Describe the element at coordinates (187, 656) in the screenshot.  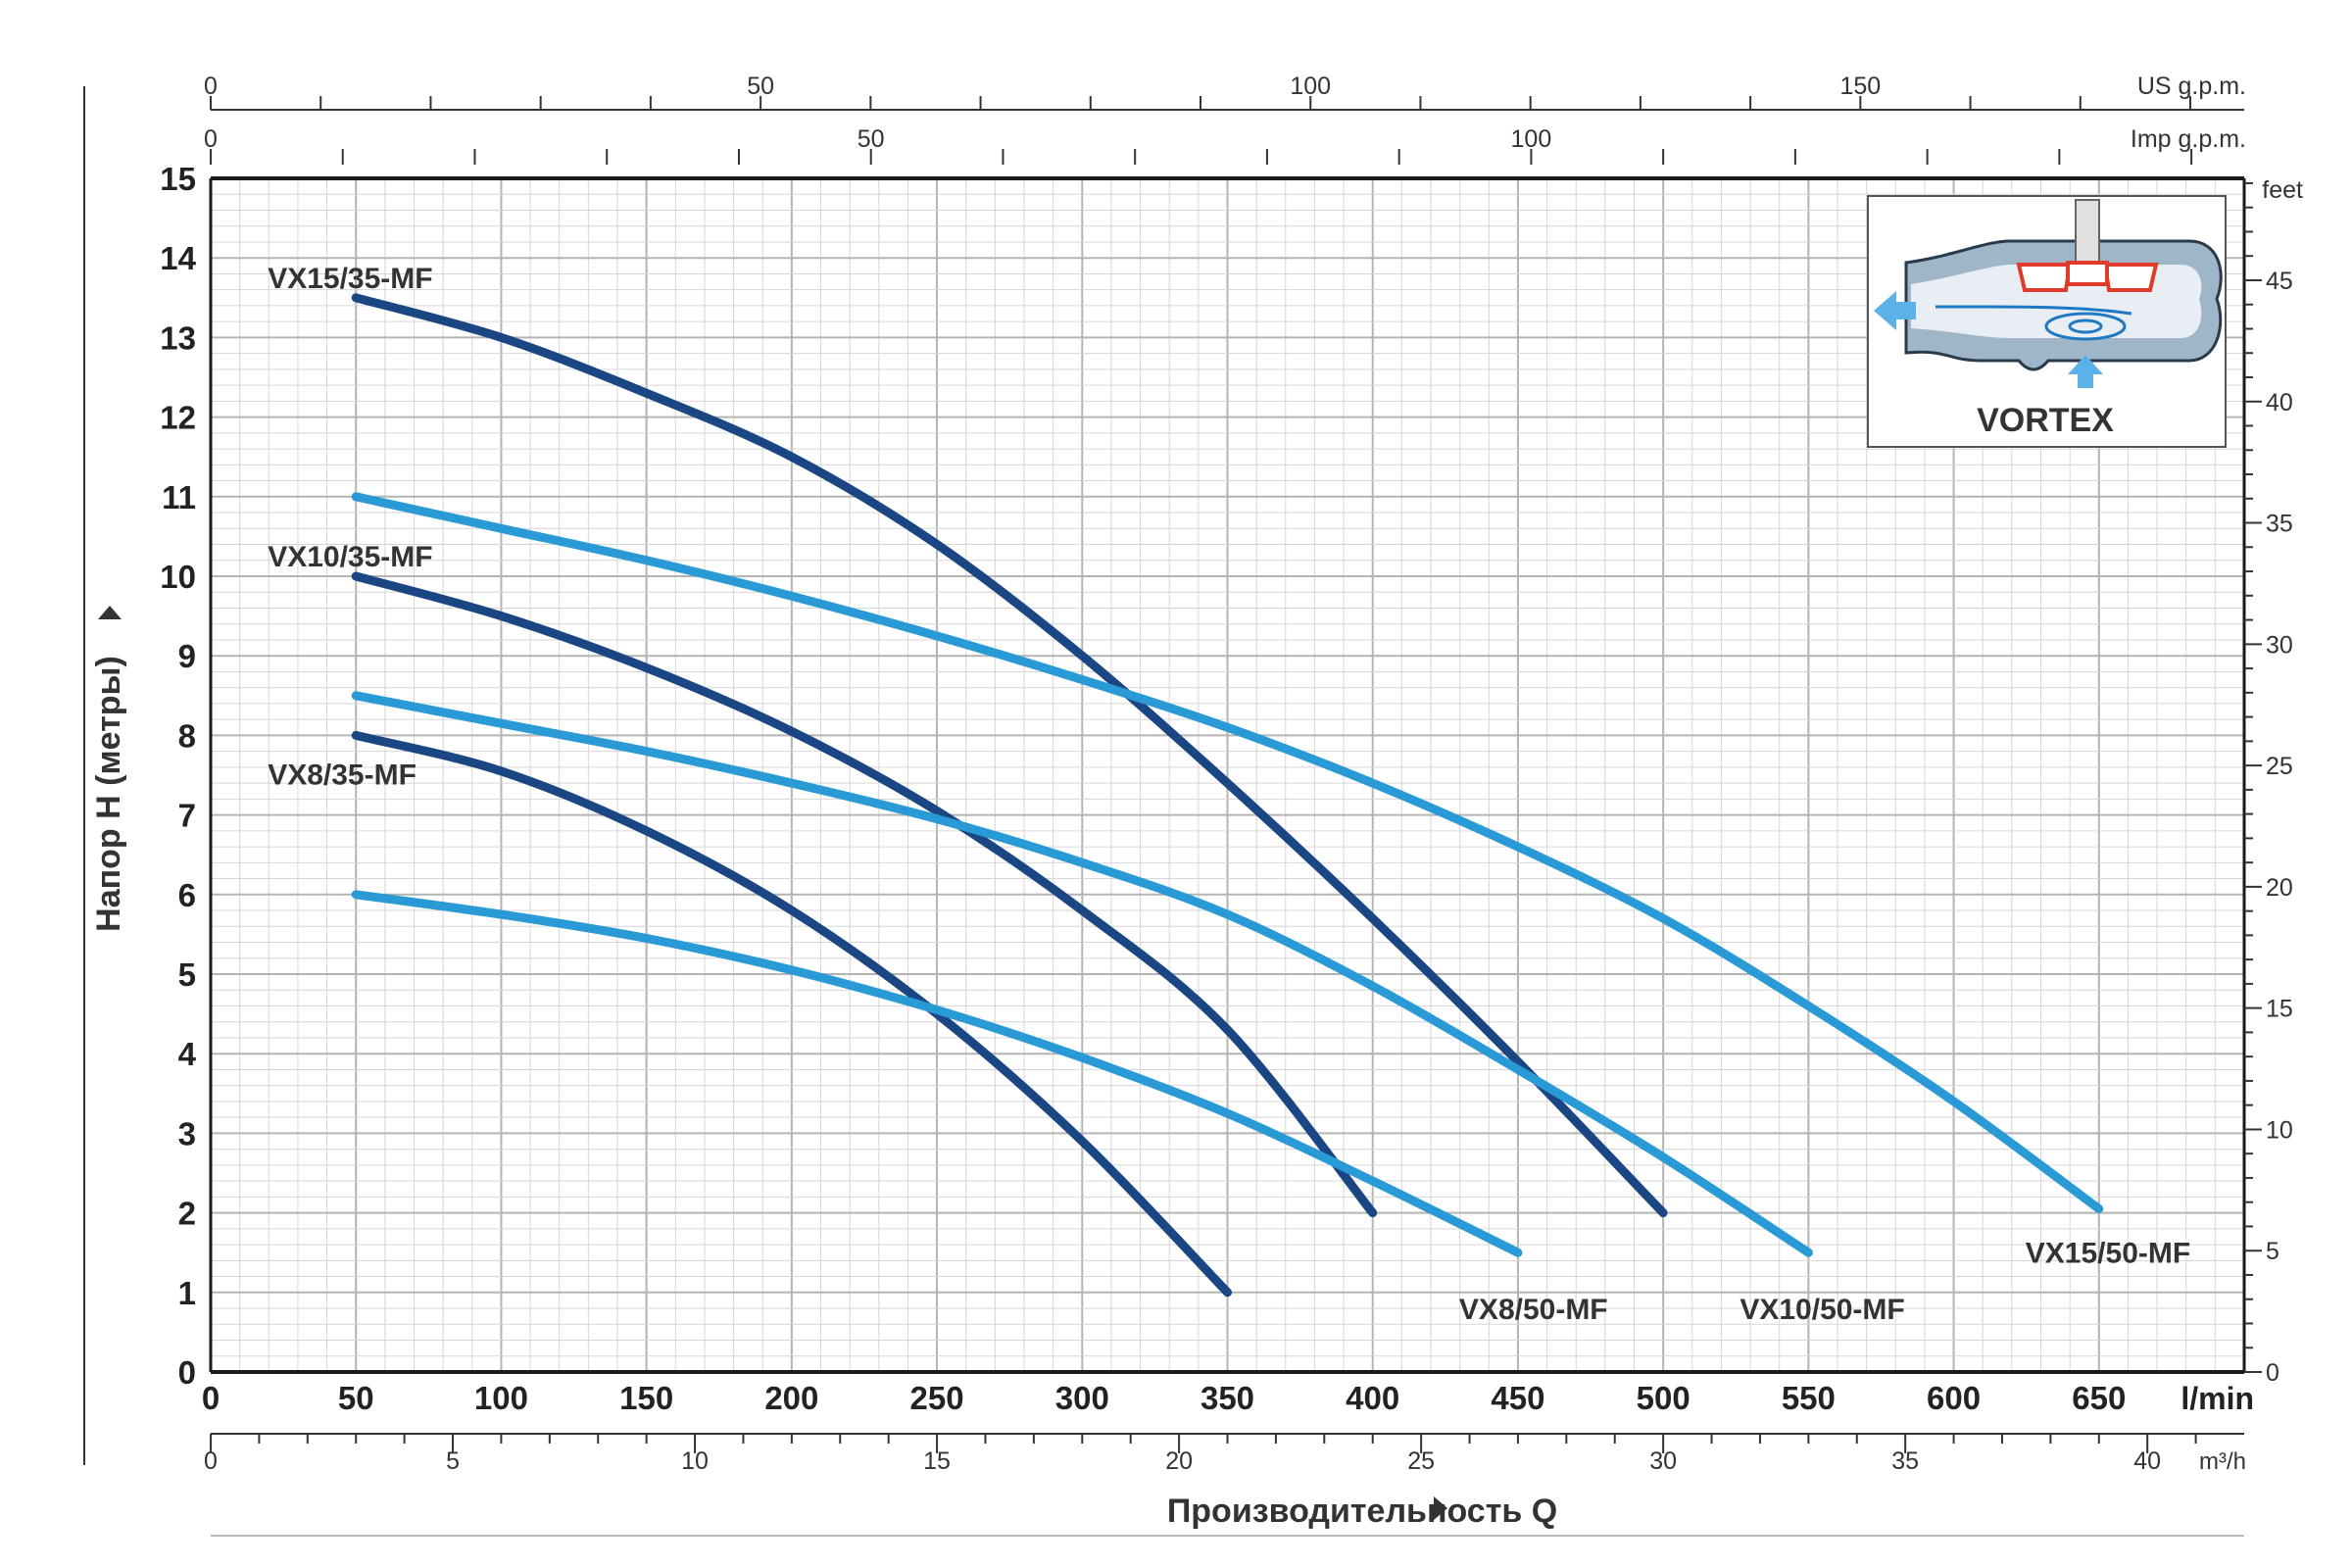
I see `y-tick-label: 9` at that location.